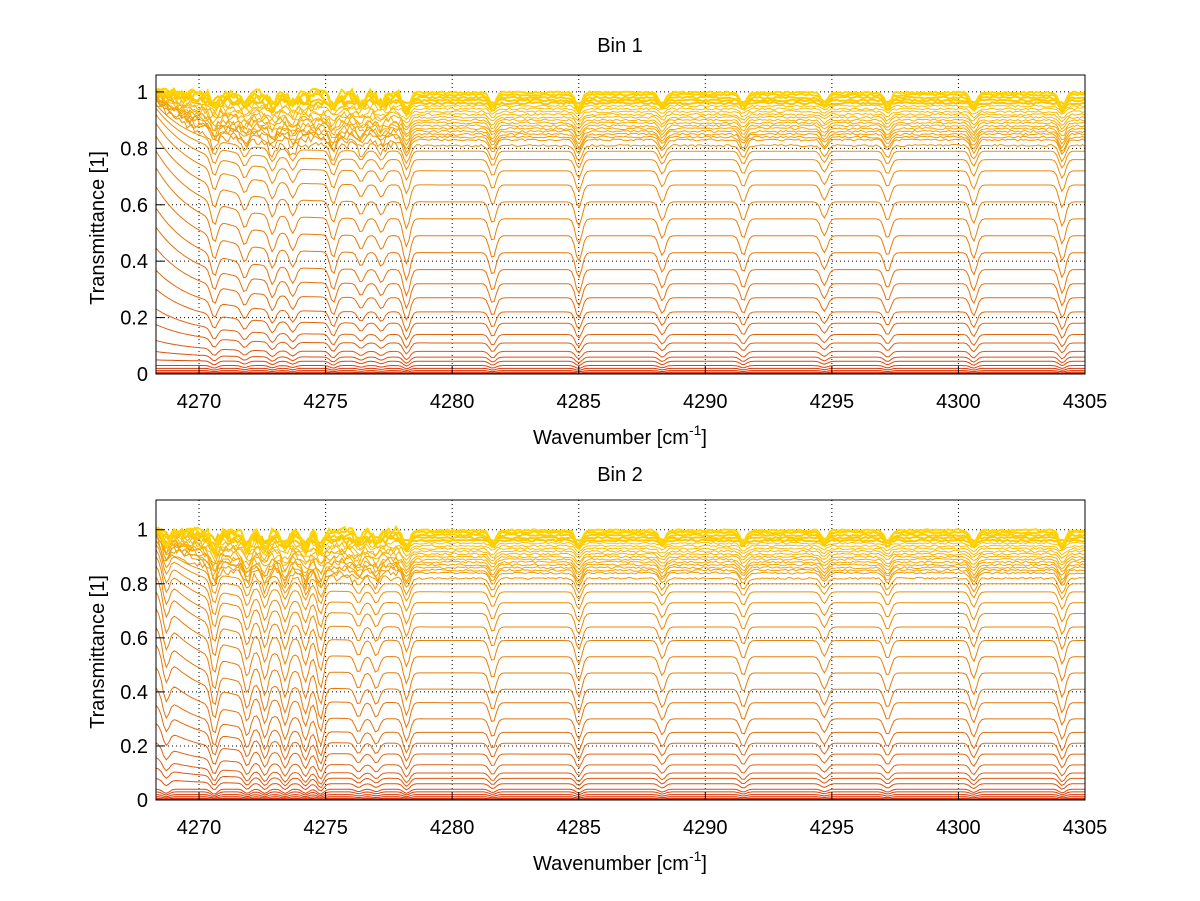  I want to click on x-tick-label: 4305, so click(1085, 402).